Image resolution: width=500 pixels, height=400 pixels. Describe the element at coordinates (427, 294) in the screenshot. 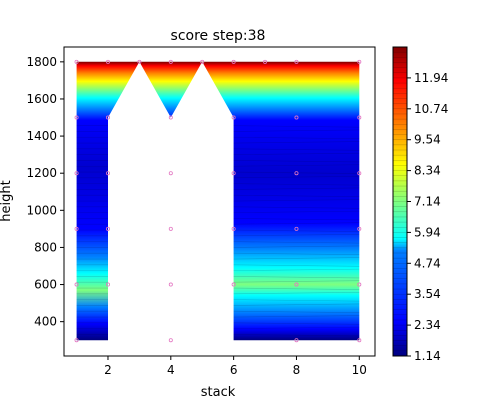

I see `colorbar-tick-label: 3.54` at that location.